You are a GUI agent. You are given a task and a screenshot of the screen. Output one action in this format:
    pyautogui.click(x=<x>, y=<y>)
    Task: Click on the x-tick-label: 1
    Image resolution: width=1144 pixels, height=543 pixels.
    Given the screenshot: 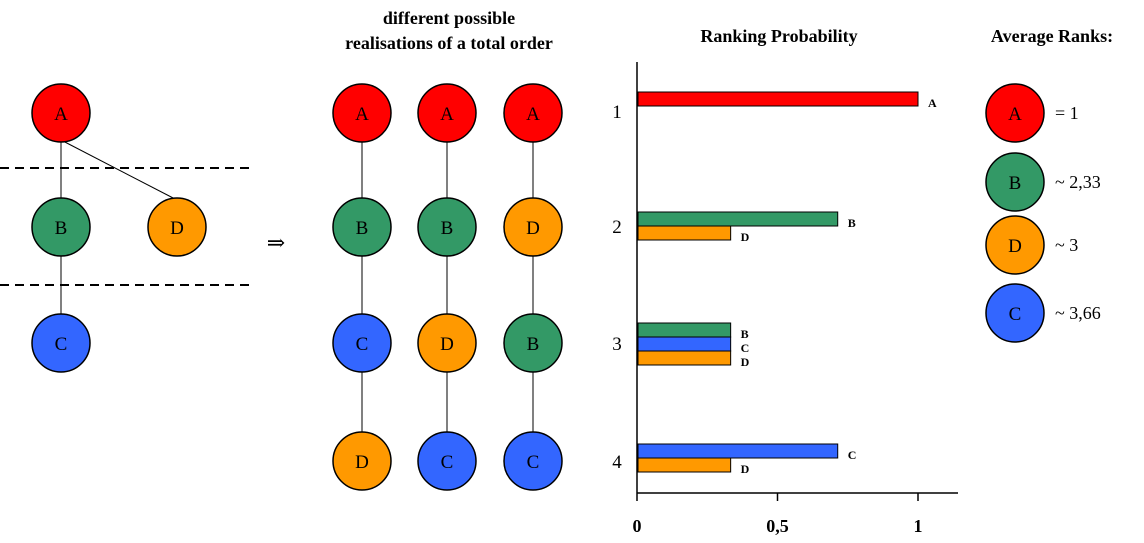 What is the action you would take?
    pyautogui.click(x=918, y=526)
    